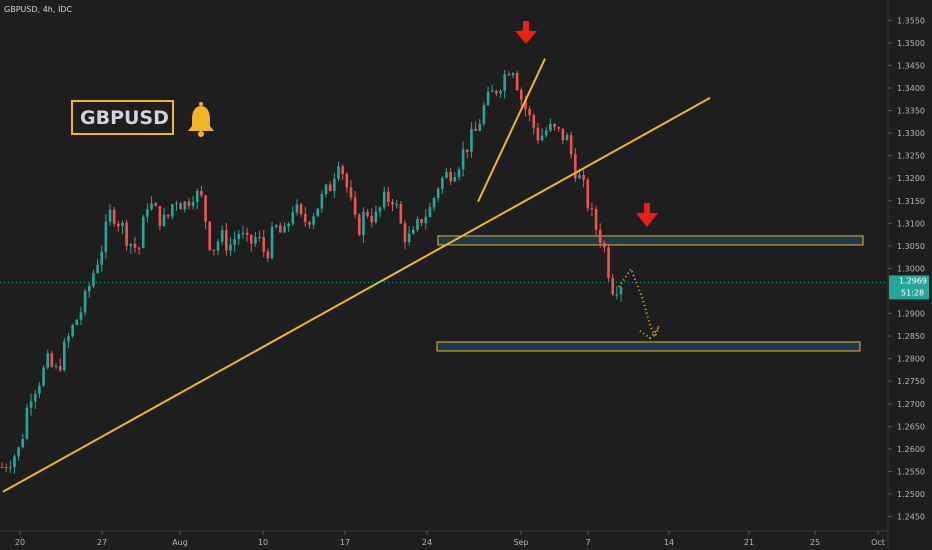 This screenshot has height=550, width=932. What do you see at coordinates (911, 88) in the screenshot?
I see `y-tick-label: 1.3400` at bounding box center [911, 88].